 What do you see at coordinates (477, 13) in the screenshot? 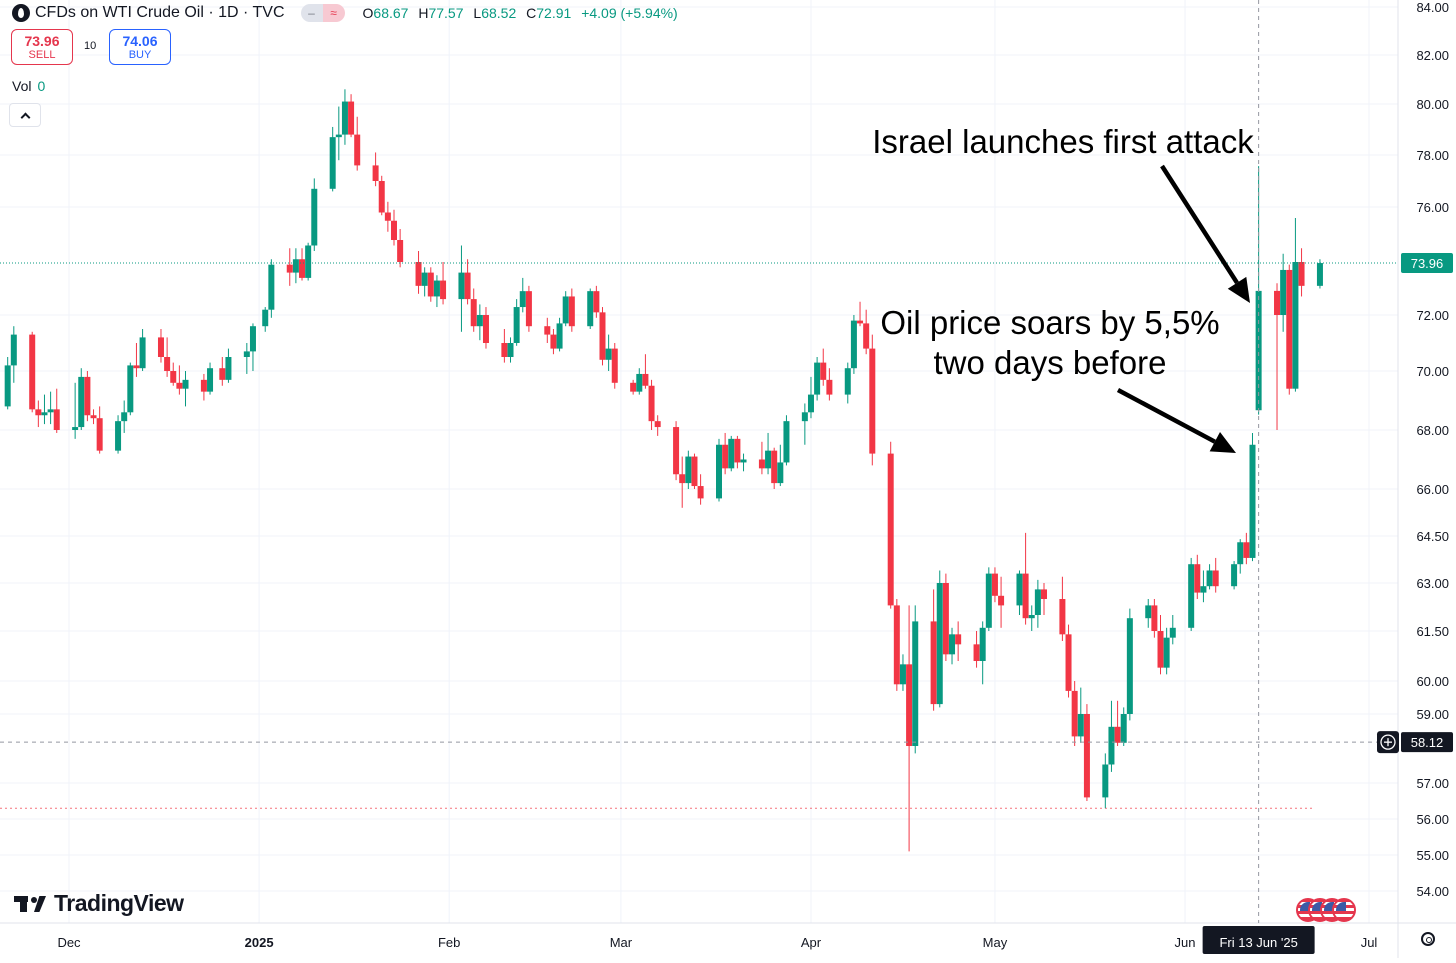
I see `low-key: L` at bounding box center [477, 13].